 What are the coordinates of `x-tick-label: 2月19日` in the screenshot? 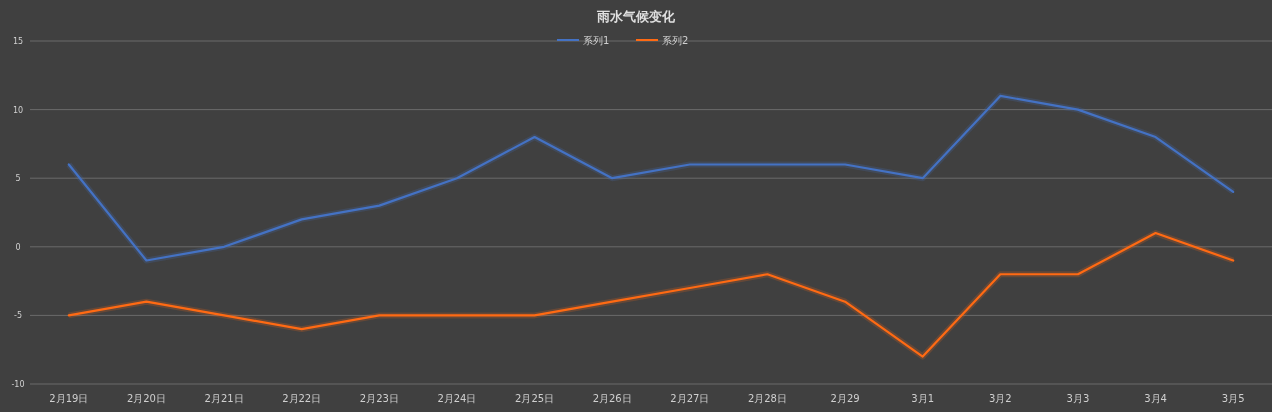 It's located at (69, 398).